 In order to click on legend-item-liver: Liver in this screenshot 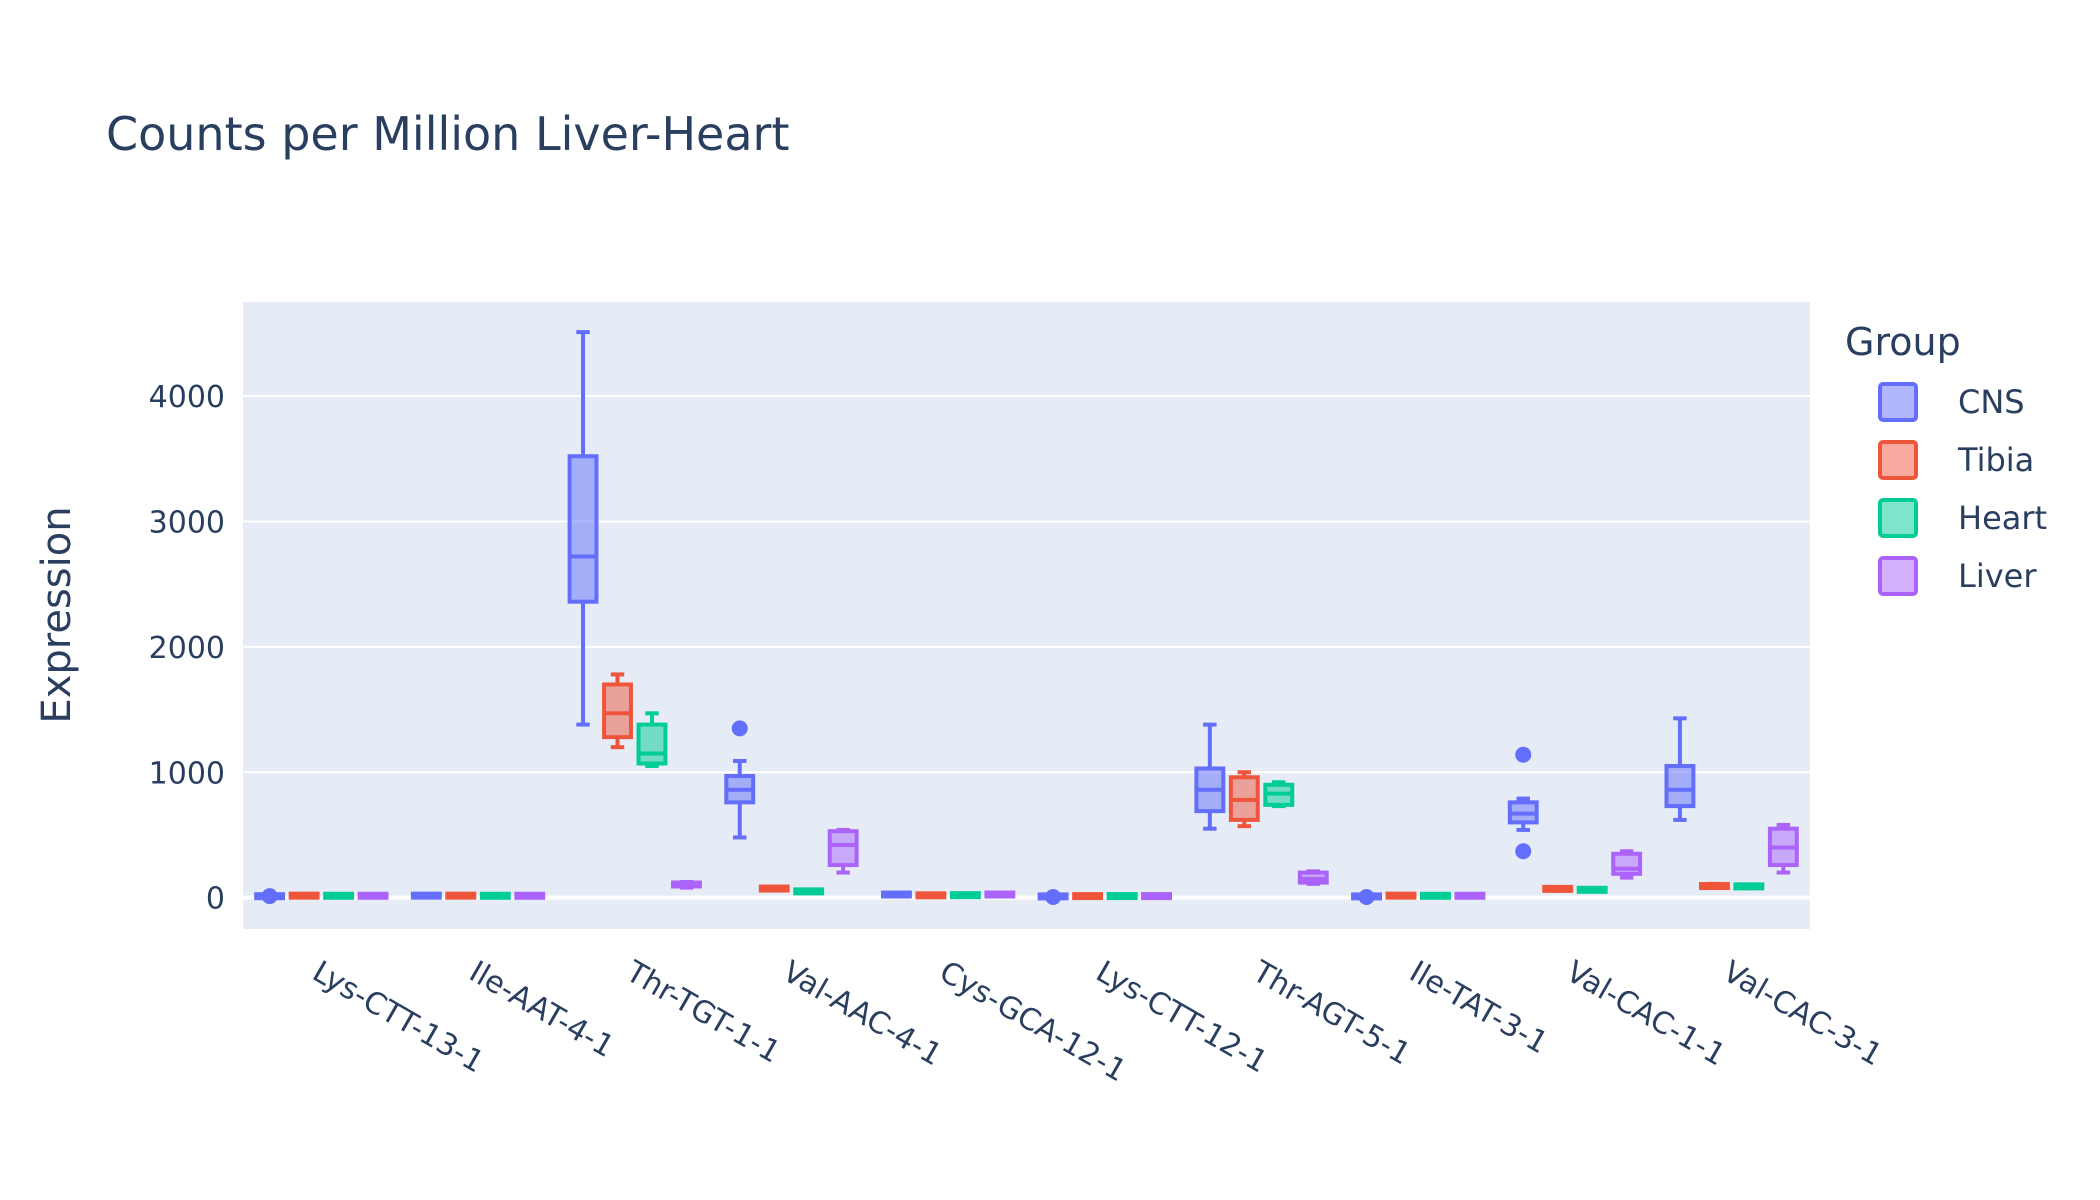, I will do `click(1957, 576)`.